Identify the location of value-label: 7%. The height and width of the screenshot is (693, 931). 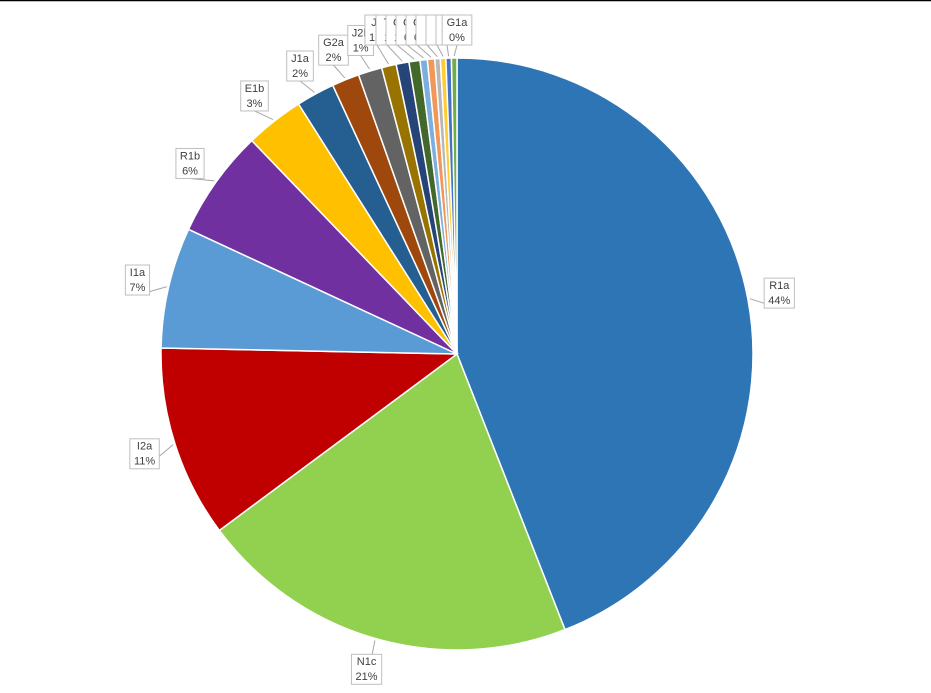
(138, 288).